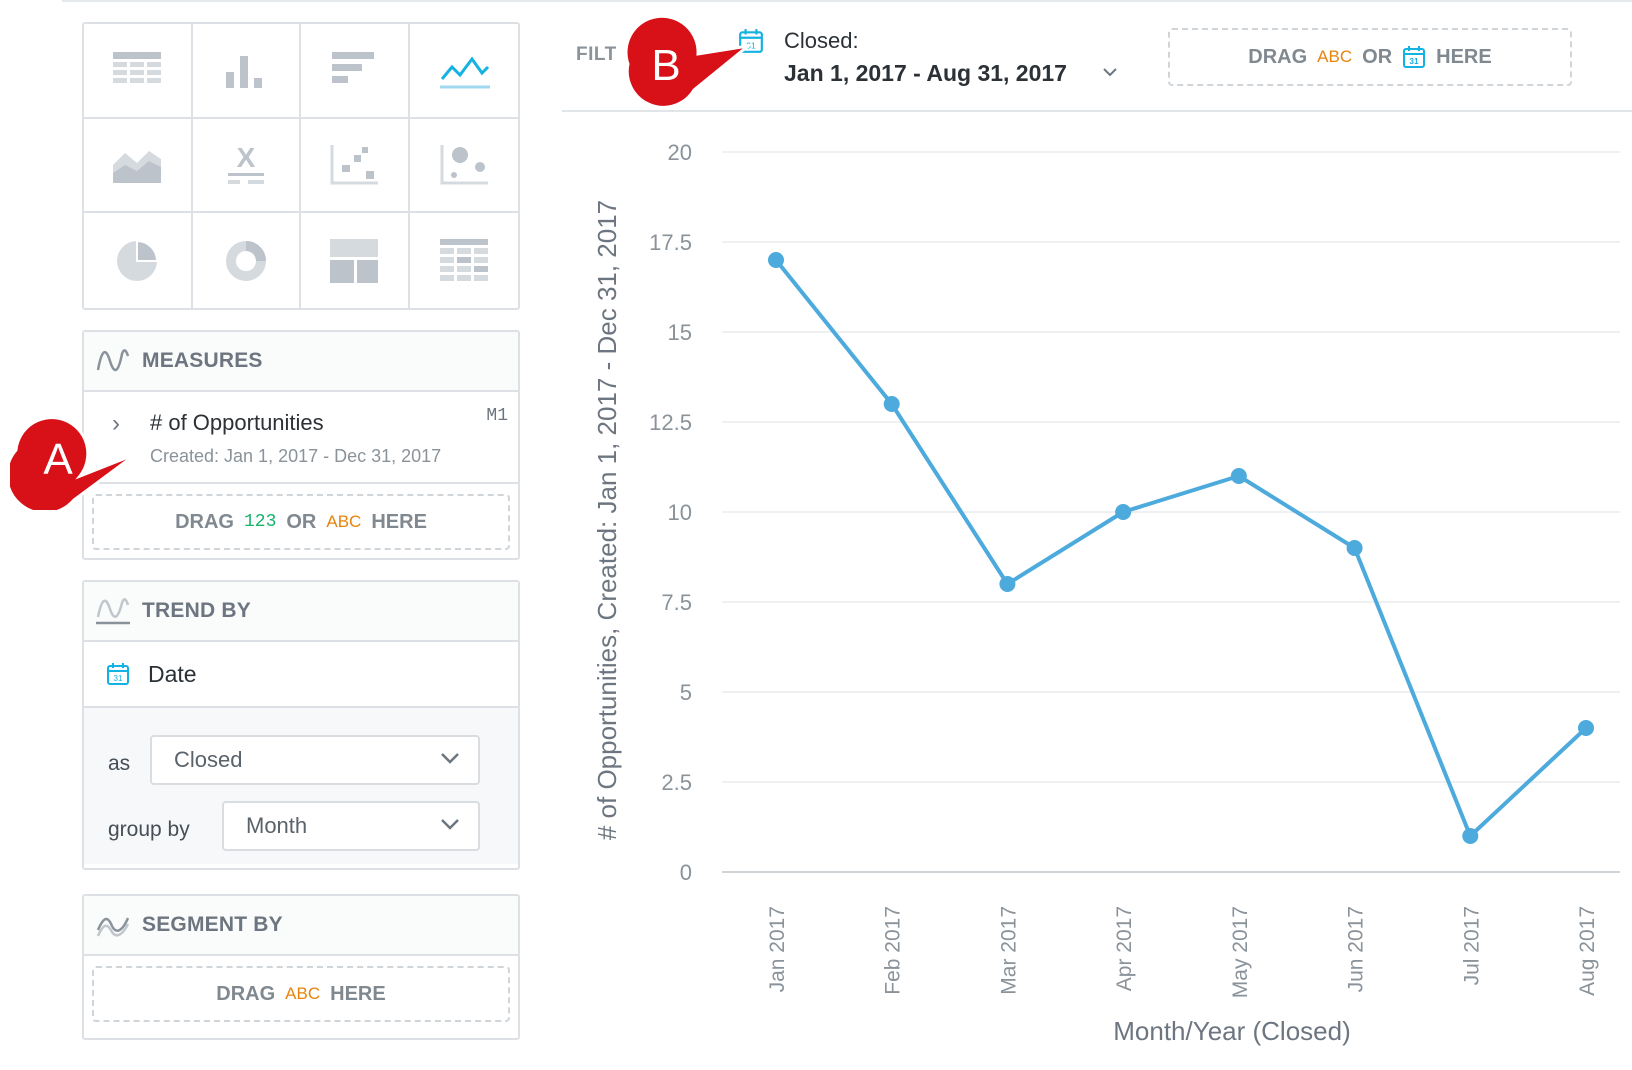 This screenshot has width=1632, height=1070. Describe the element at coordinates (301, 362) in the screenshot. I see `measures-header: MEASURES` at that location.